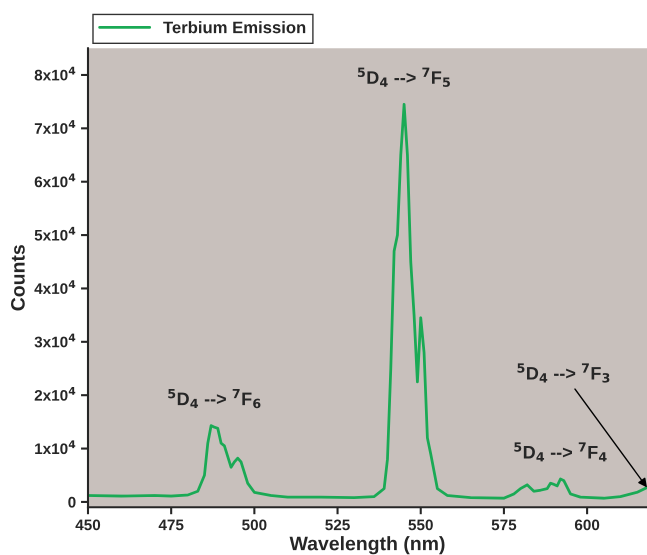 This screenshot has width=647, height=555. I want to click on annotation: $^{5}$D$_{4}$ --> $^{7}$F$_{3}$, so click(564, 373).